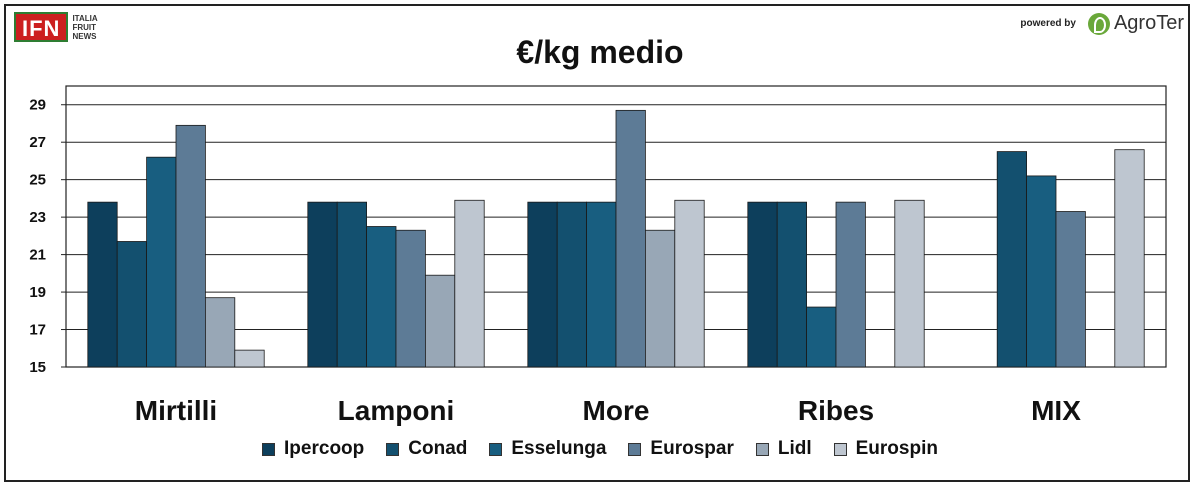 This screenshot has width=1200, height=490. I want to click on ifn-sub-line: NEWS, so click(84, 36).